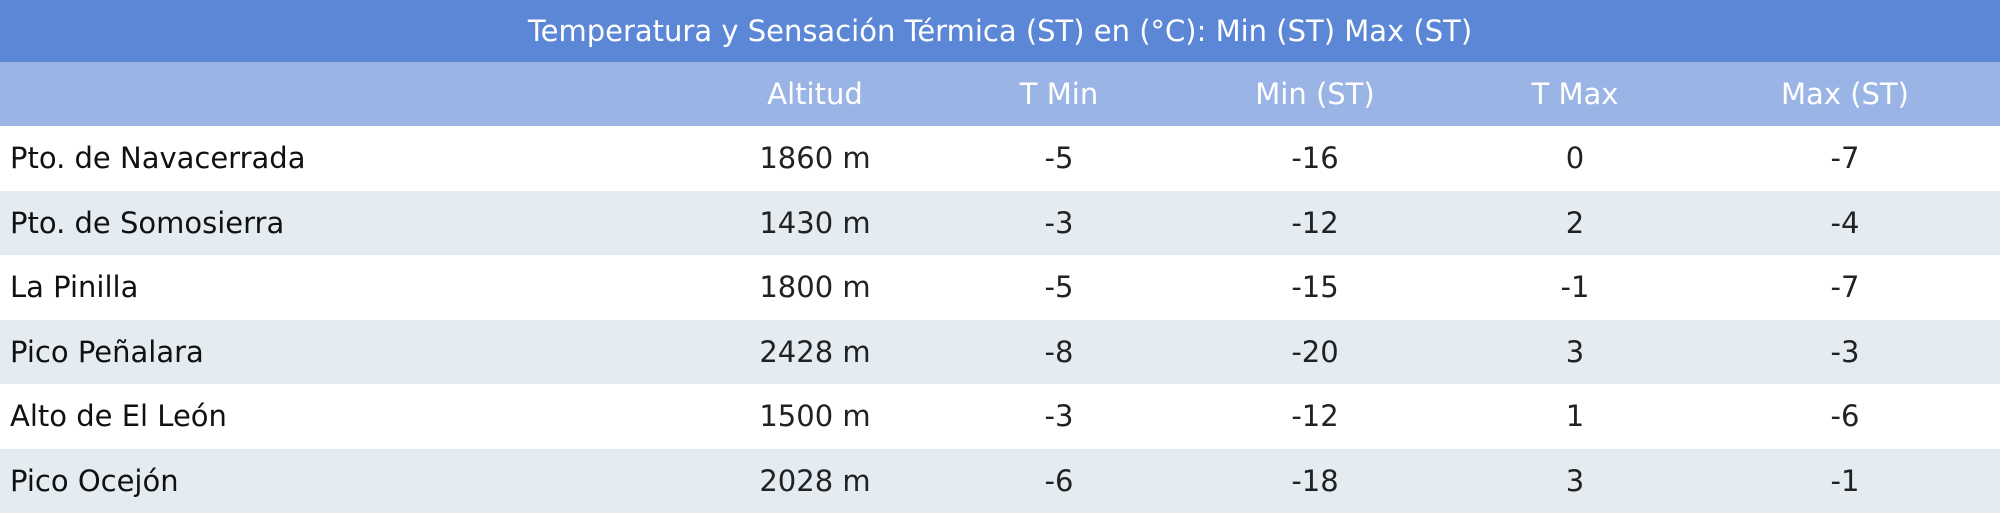 This screenshot has width=2006, height=514. What do you see at coordinates (1845, 222) in the screenshot?
I see `table-cell: -4` at bounding box center [1845, 222].